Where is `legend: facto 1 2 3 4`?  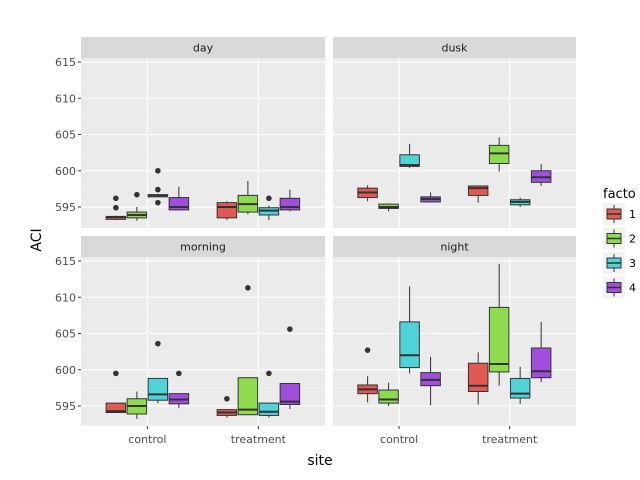 legend: facto 1 2 3 4 is located at coordinates (619, 243).